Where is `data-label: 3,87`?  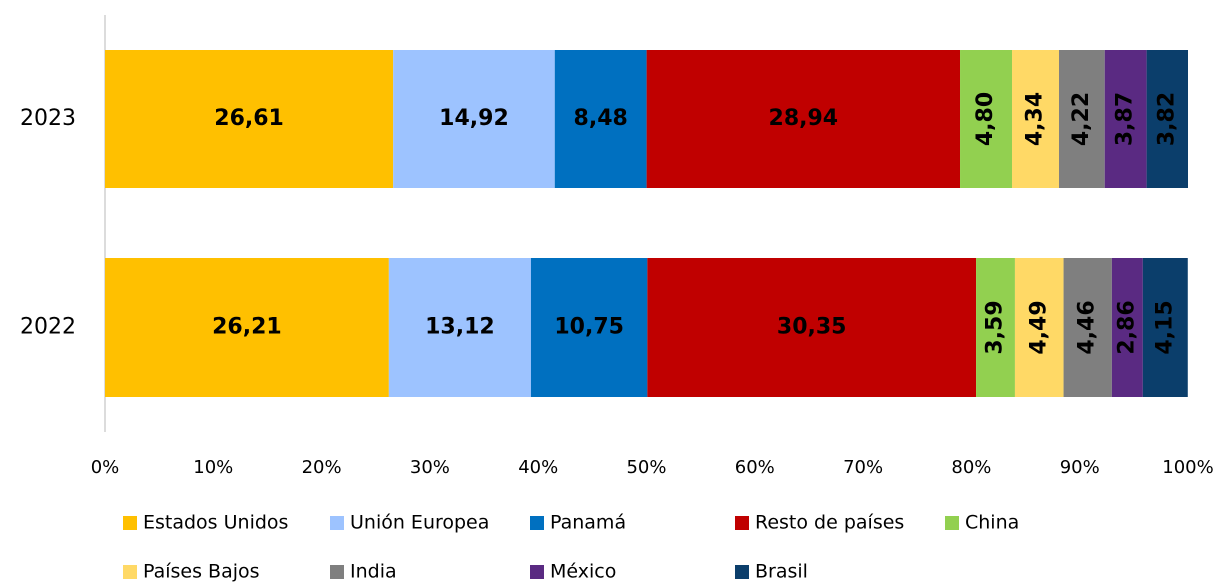 data-label: 3,87 is located at coordinates (1125, 119).